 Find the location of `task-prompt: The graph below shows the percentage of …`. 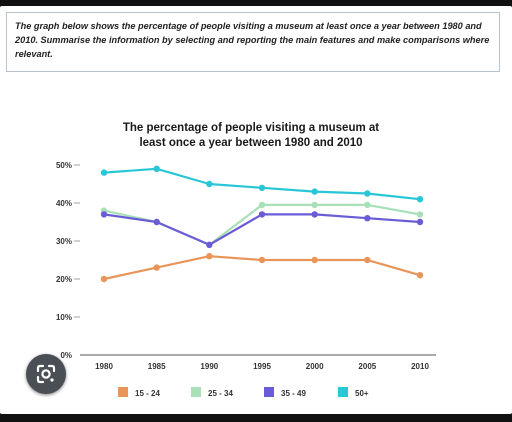

task-prompt: The graph below shows the percentage of … is located at coordinates (253, 42).